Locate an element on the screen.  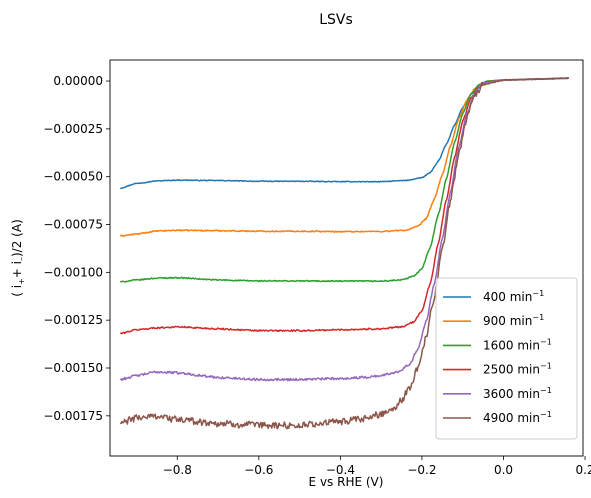
legend-label-3: 2500 min−1 is located at coordinates (517, 369).